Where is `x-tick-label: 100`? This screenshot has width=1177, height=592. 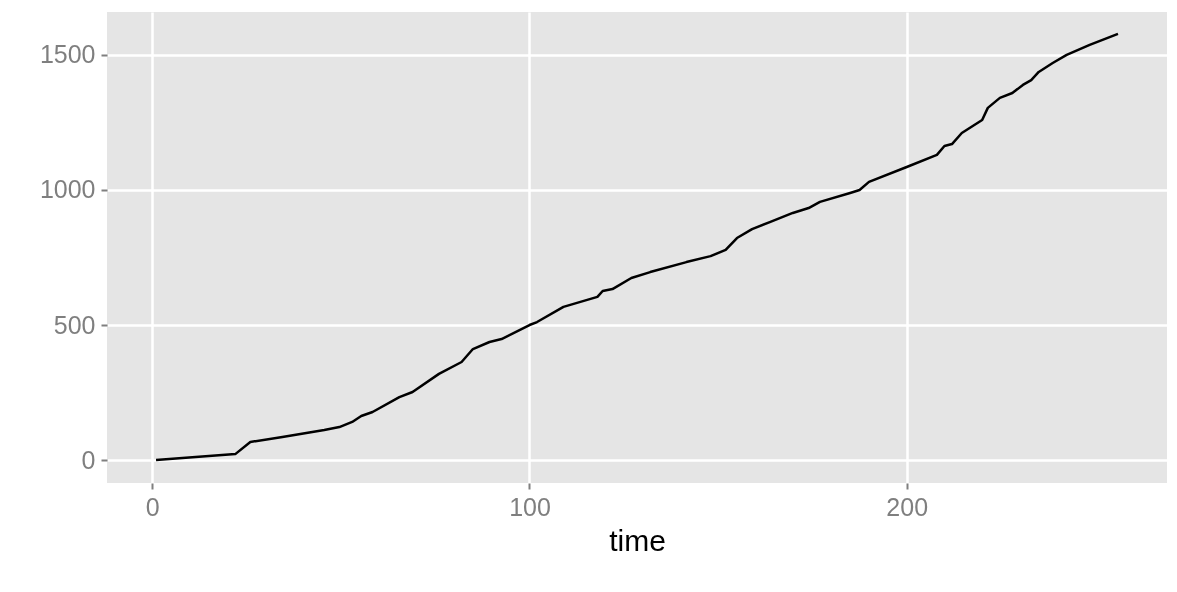 x-tick-label: 100 is located at coordinates (530, 506).